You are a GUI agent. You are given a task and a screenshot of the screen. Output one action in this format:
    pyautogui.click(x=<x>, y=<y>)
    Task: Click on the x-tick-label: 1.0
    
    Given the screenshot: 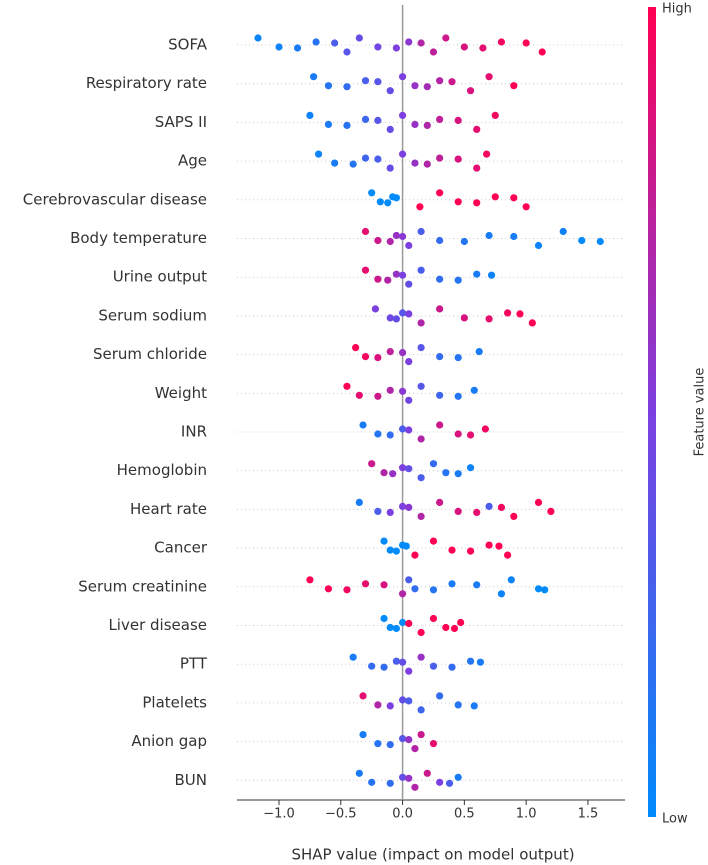 What is the action you would take?
    pyautogui.click(x=526, y=814)
    